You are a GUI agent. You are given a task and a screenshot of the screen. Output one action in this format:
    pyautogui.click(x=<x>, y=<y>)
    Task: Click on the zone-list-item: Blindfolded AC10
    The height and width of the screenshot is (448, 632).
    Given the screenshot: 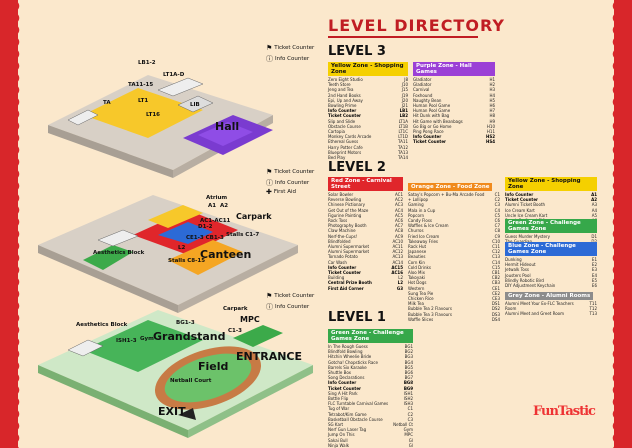 What is the action you would take?
    pyautogui.click(x=365, y=241)
    